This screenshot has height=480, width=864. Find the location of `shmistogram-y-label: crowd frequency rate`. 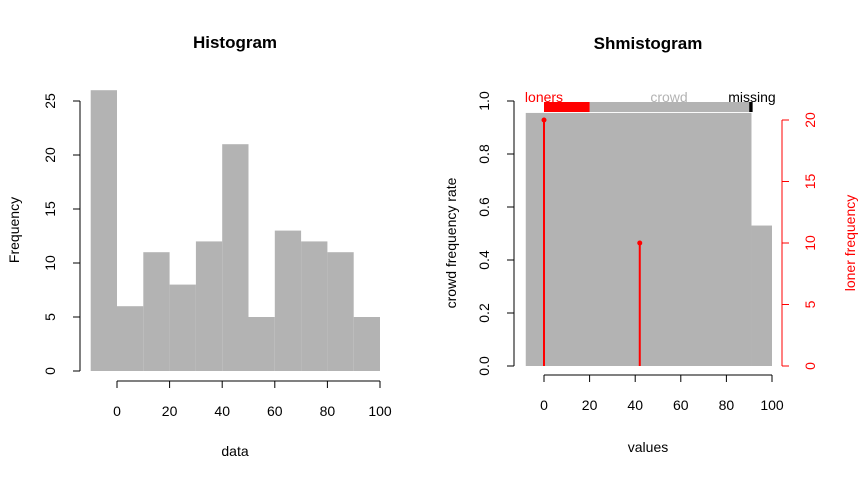

shmistogram-y-label: crowd frequency rate is located at coordinates (451, 242).